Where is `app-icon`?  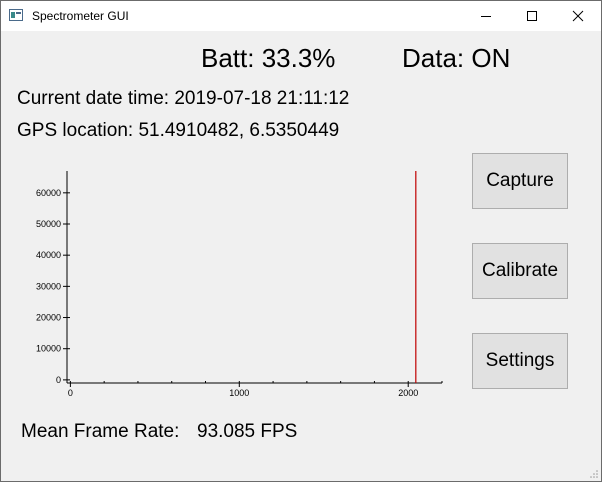
app-icon is located at coordinates (16, 15).